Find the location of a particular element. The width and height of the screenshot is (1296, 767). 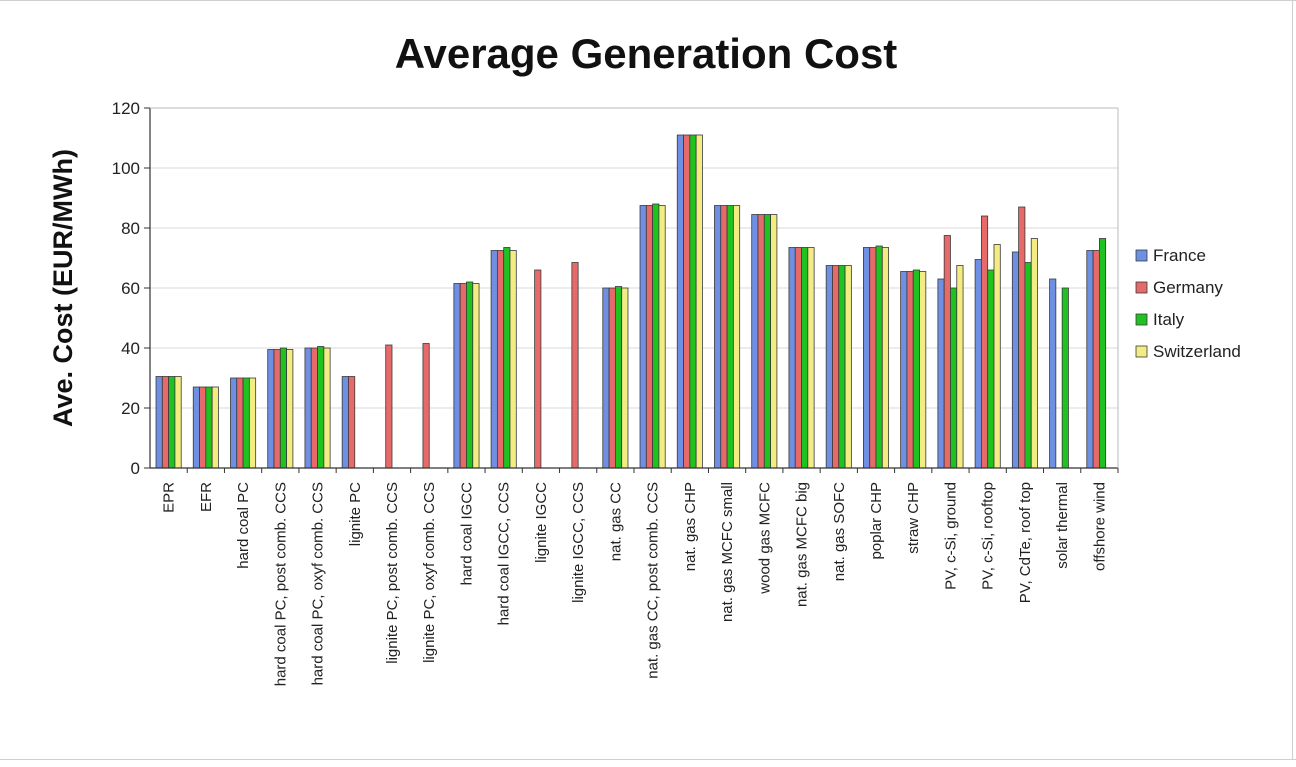

bar-italy-pv-c-si-rooftop is located at coordinates (991, 369).